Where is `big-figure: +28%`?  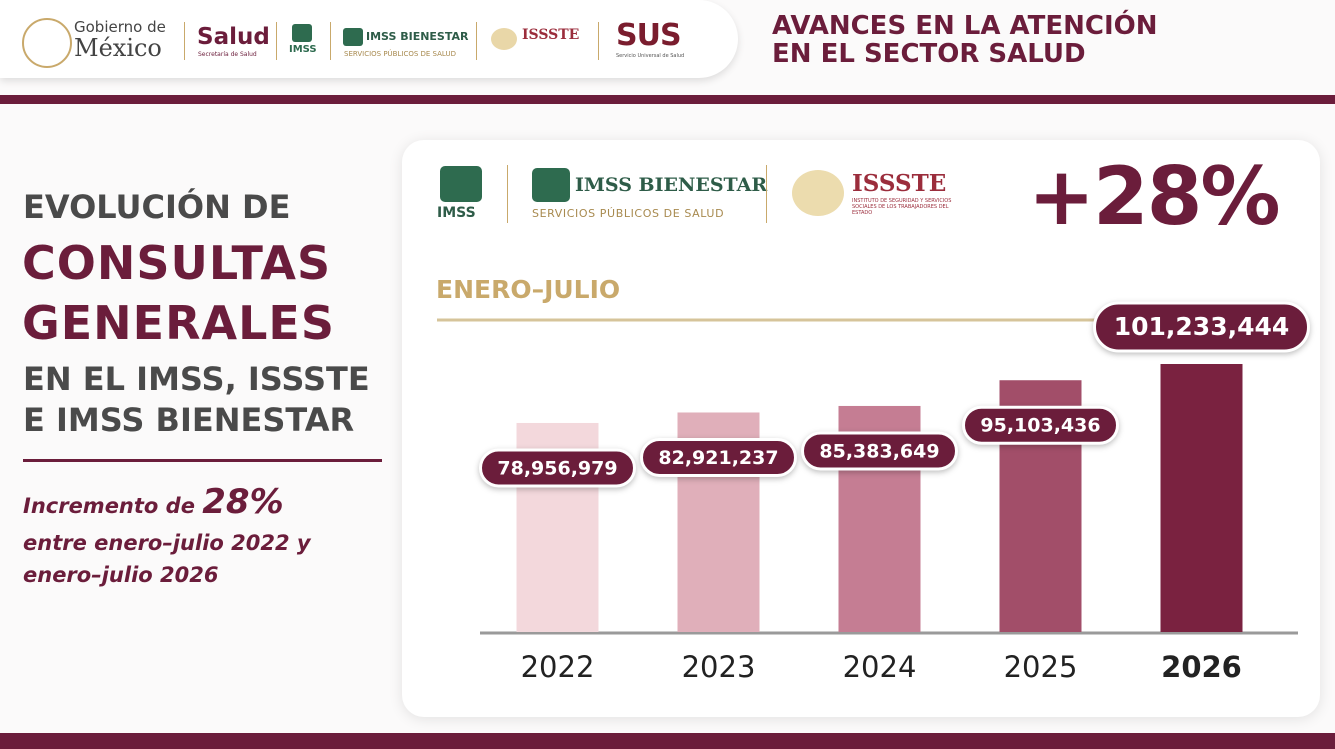
big-figure: +28% is located at coordinates (1154, 196).